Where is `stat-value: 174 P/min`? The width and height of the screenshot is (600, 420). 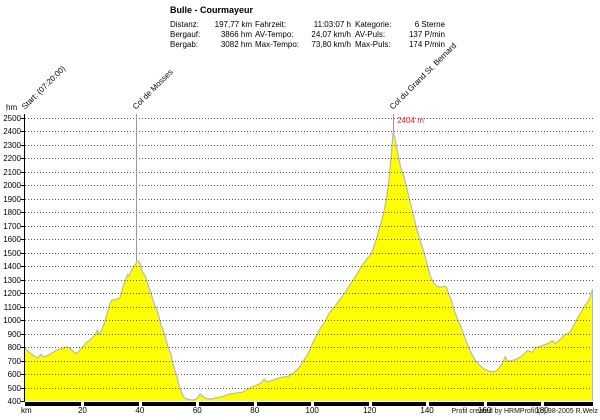
stat-value: 174 P/min is located at coordinates (426, 44).